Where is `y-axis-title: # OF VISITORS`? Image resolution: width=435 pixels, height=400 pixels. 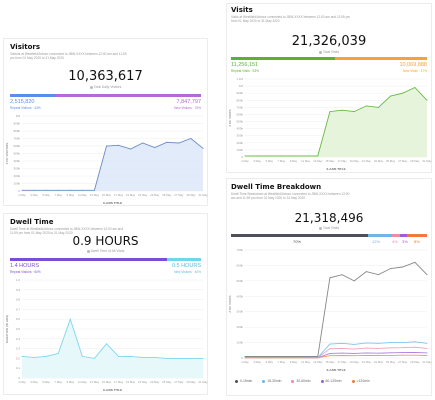
y-axis-title: # OF VISITORS is located at coordinates (7, 153).